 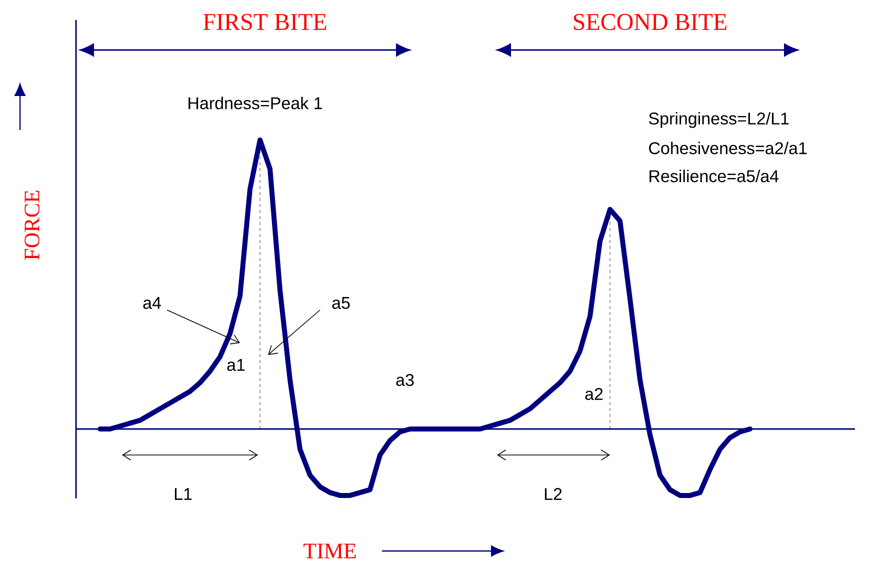 I want to click on annotation: a1, so click(x=236, y=365).